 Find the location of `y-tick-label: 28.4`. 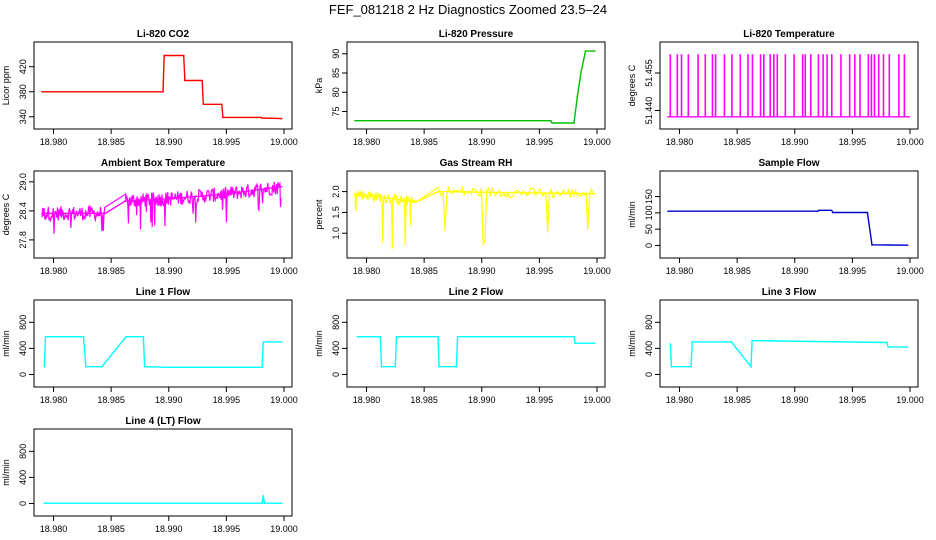

y-tick-label: 28.4 is located at coordinates (23, 211).